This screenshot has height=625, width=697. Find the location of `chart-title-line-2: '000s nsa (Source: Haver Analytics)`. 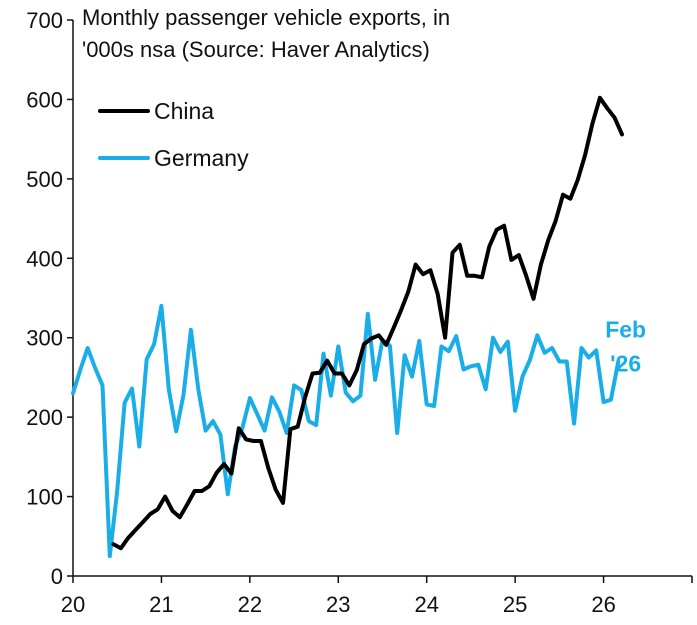

chart-title-line-2: '000s nsa (Source: Haver Analytics) is located at coordinates (256, 49).